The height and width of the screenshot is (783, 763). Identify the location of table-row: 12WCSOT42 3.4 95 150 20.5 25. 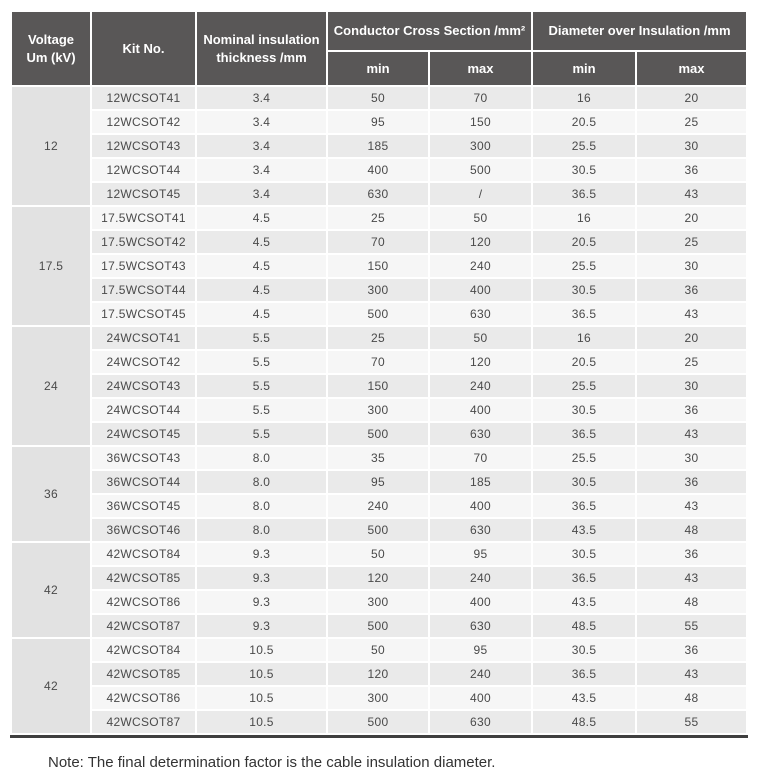
(379, 122).